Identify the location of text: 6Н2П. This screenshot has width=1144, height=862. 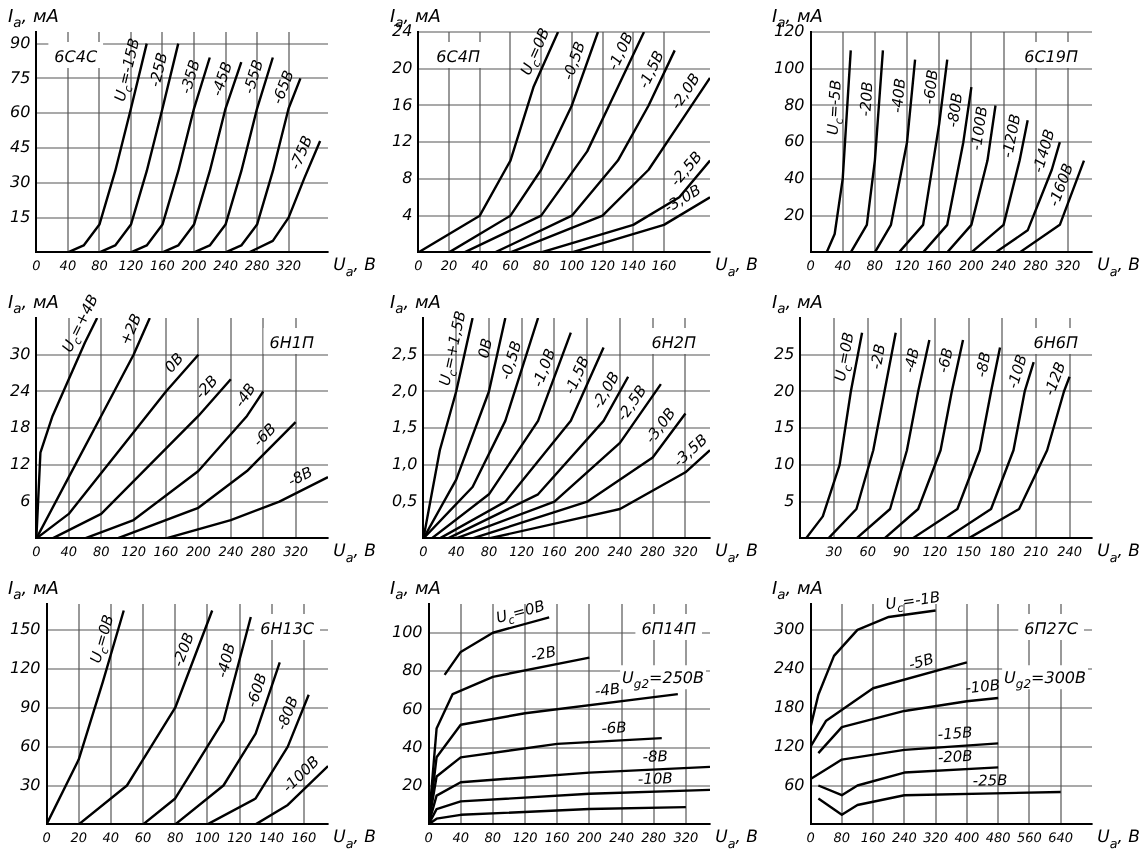
(674, 343).